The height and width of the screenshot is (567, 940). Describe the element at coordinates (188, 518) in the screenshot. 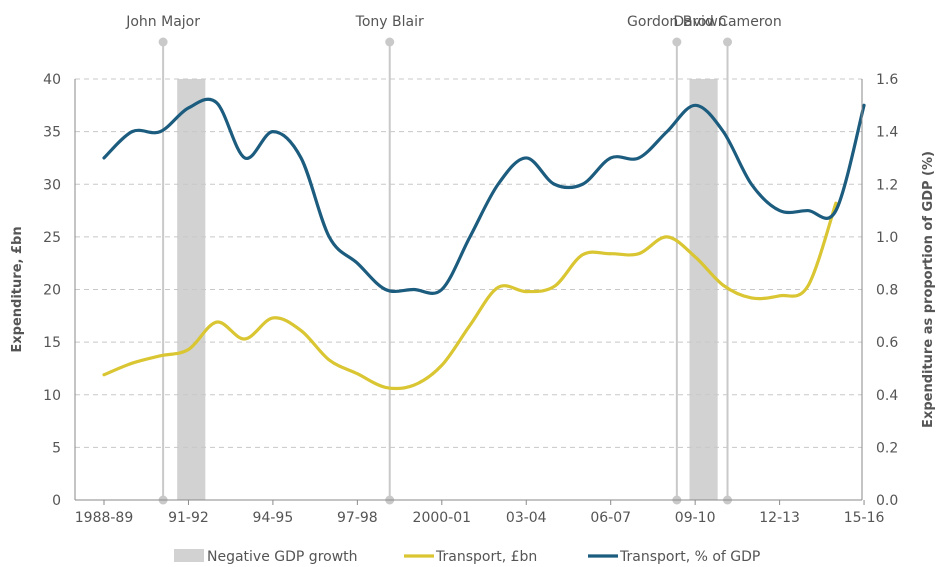

I see `x-tick-label: 91-92` at that location.